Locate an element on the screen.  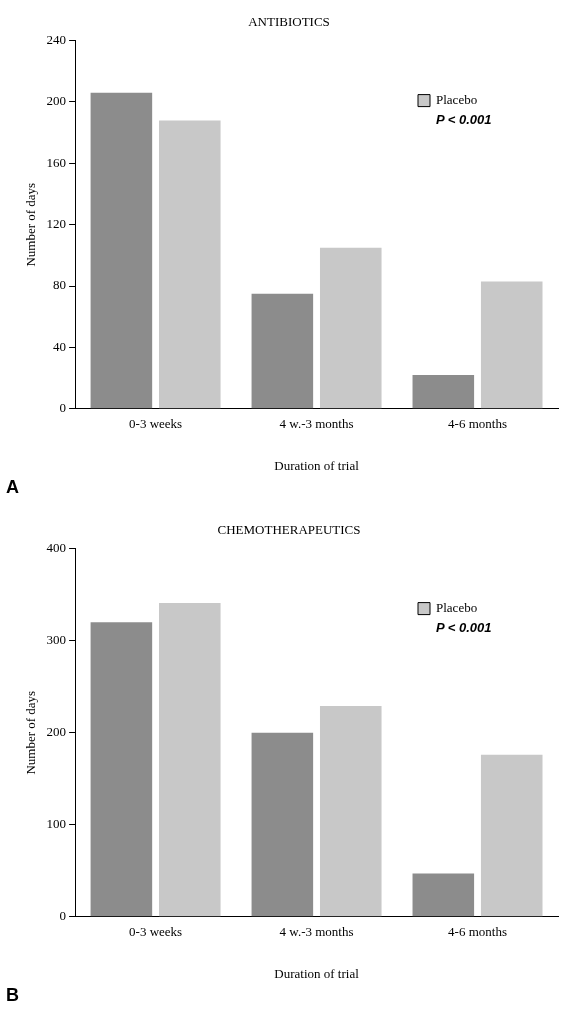
y-tick-label: 300 is located at coordinates (56, 640).